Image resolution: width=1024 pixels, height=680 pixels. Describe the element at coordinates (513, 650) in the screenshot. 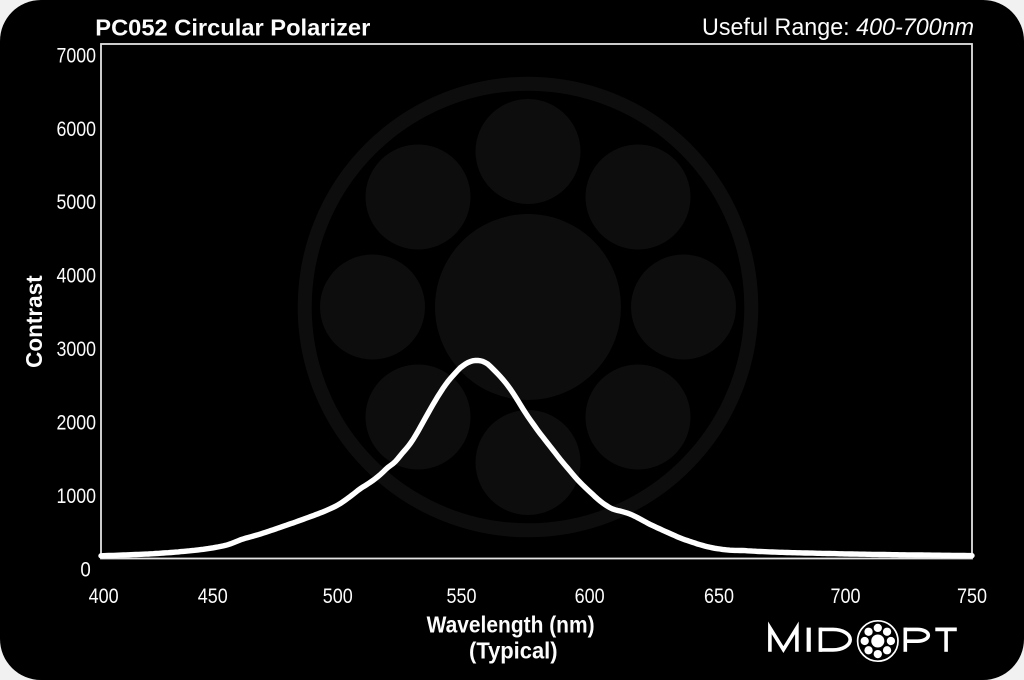

I see `svg-text: (Typical)` at that location.